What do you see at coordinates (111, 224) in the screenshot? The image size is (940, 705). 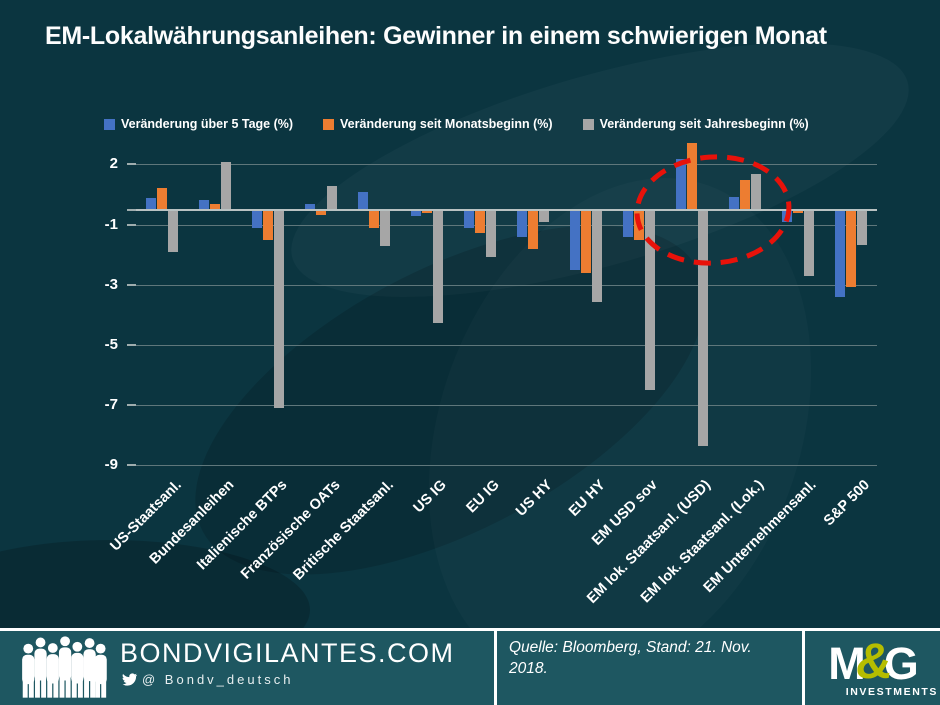 I see `y-axis-tick-label: -1` at bounding box center [111, 224].